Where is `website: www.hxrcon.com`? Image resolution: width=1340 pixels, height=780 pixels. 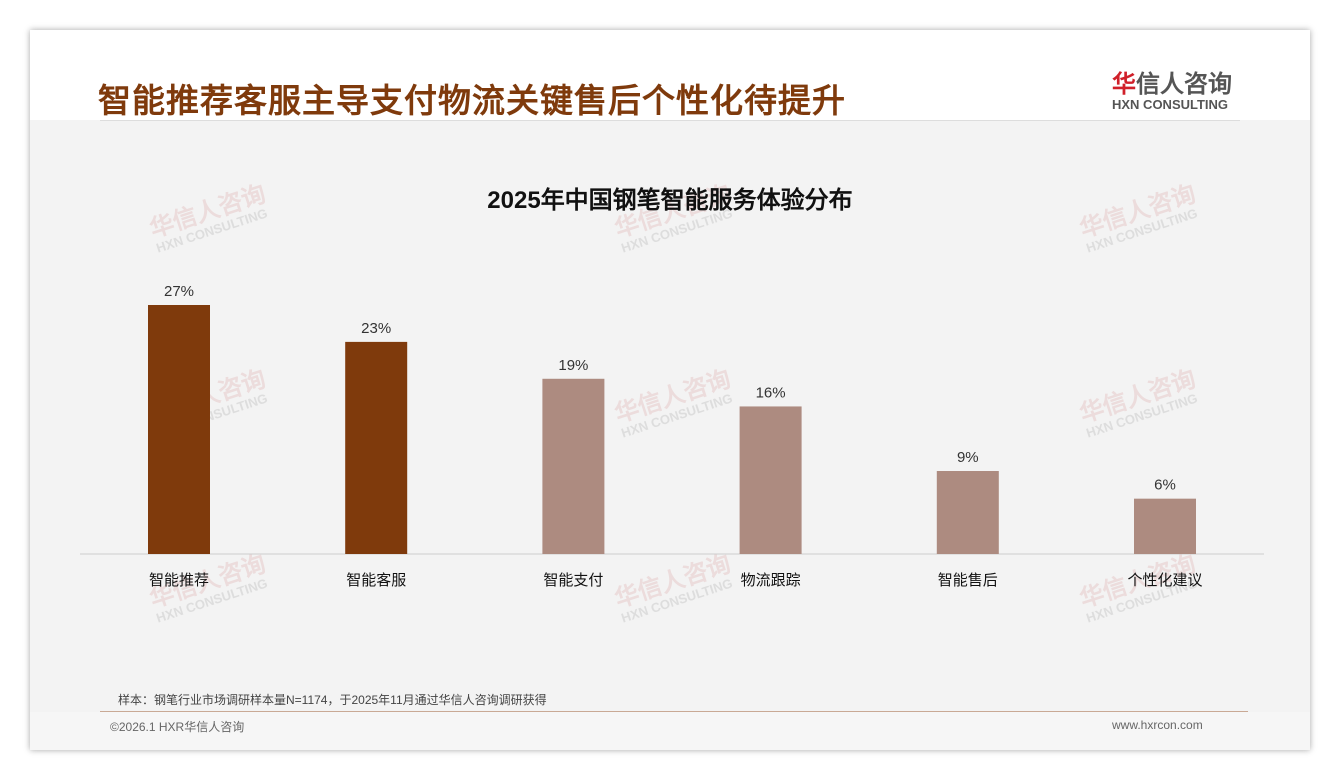
website: www.hxrcon.com is located at coordinates (1157, 725).